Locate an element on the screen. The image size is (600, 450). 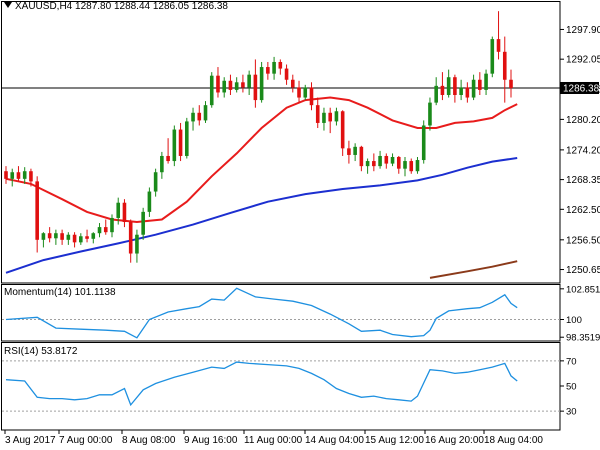
current-price-label: 1286.38 is located at coordinates (581, 88).